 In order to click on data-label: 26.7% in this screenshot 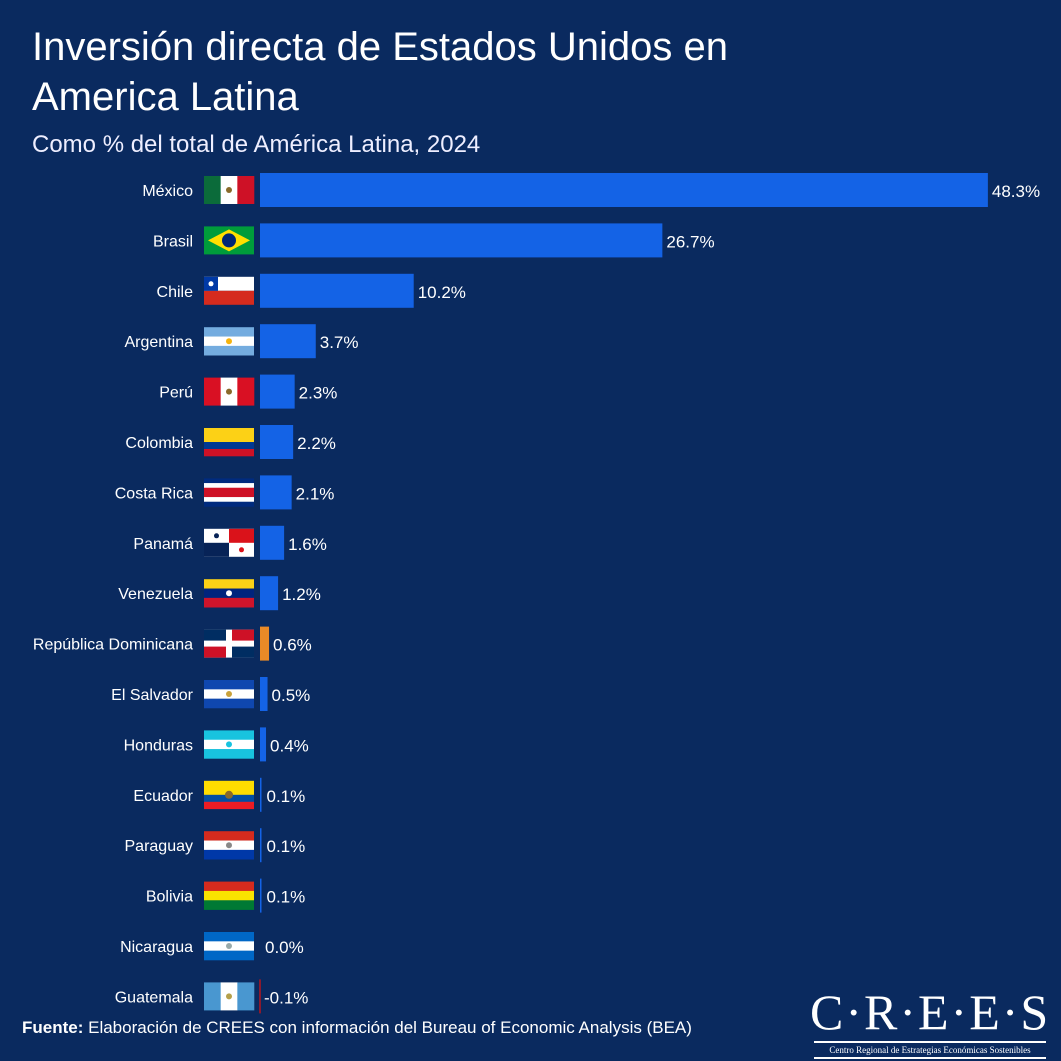, I will do `click(690, 241)`.